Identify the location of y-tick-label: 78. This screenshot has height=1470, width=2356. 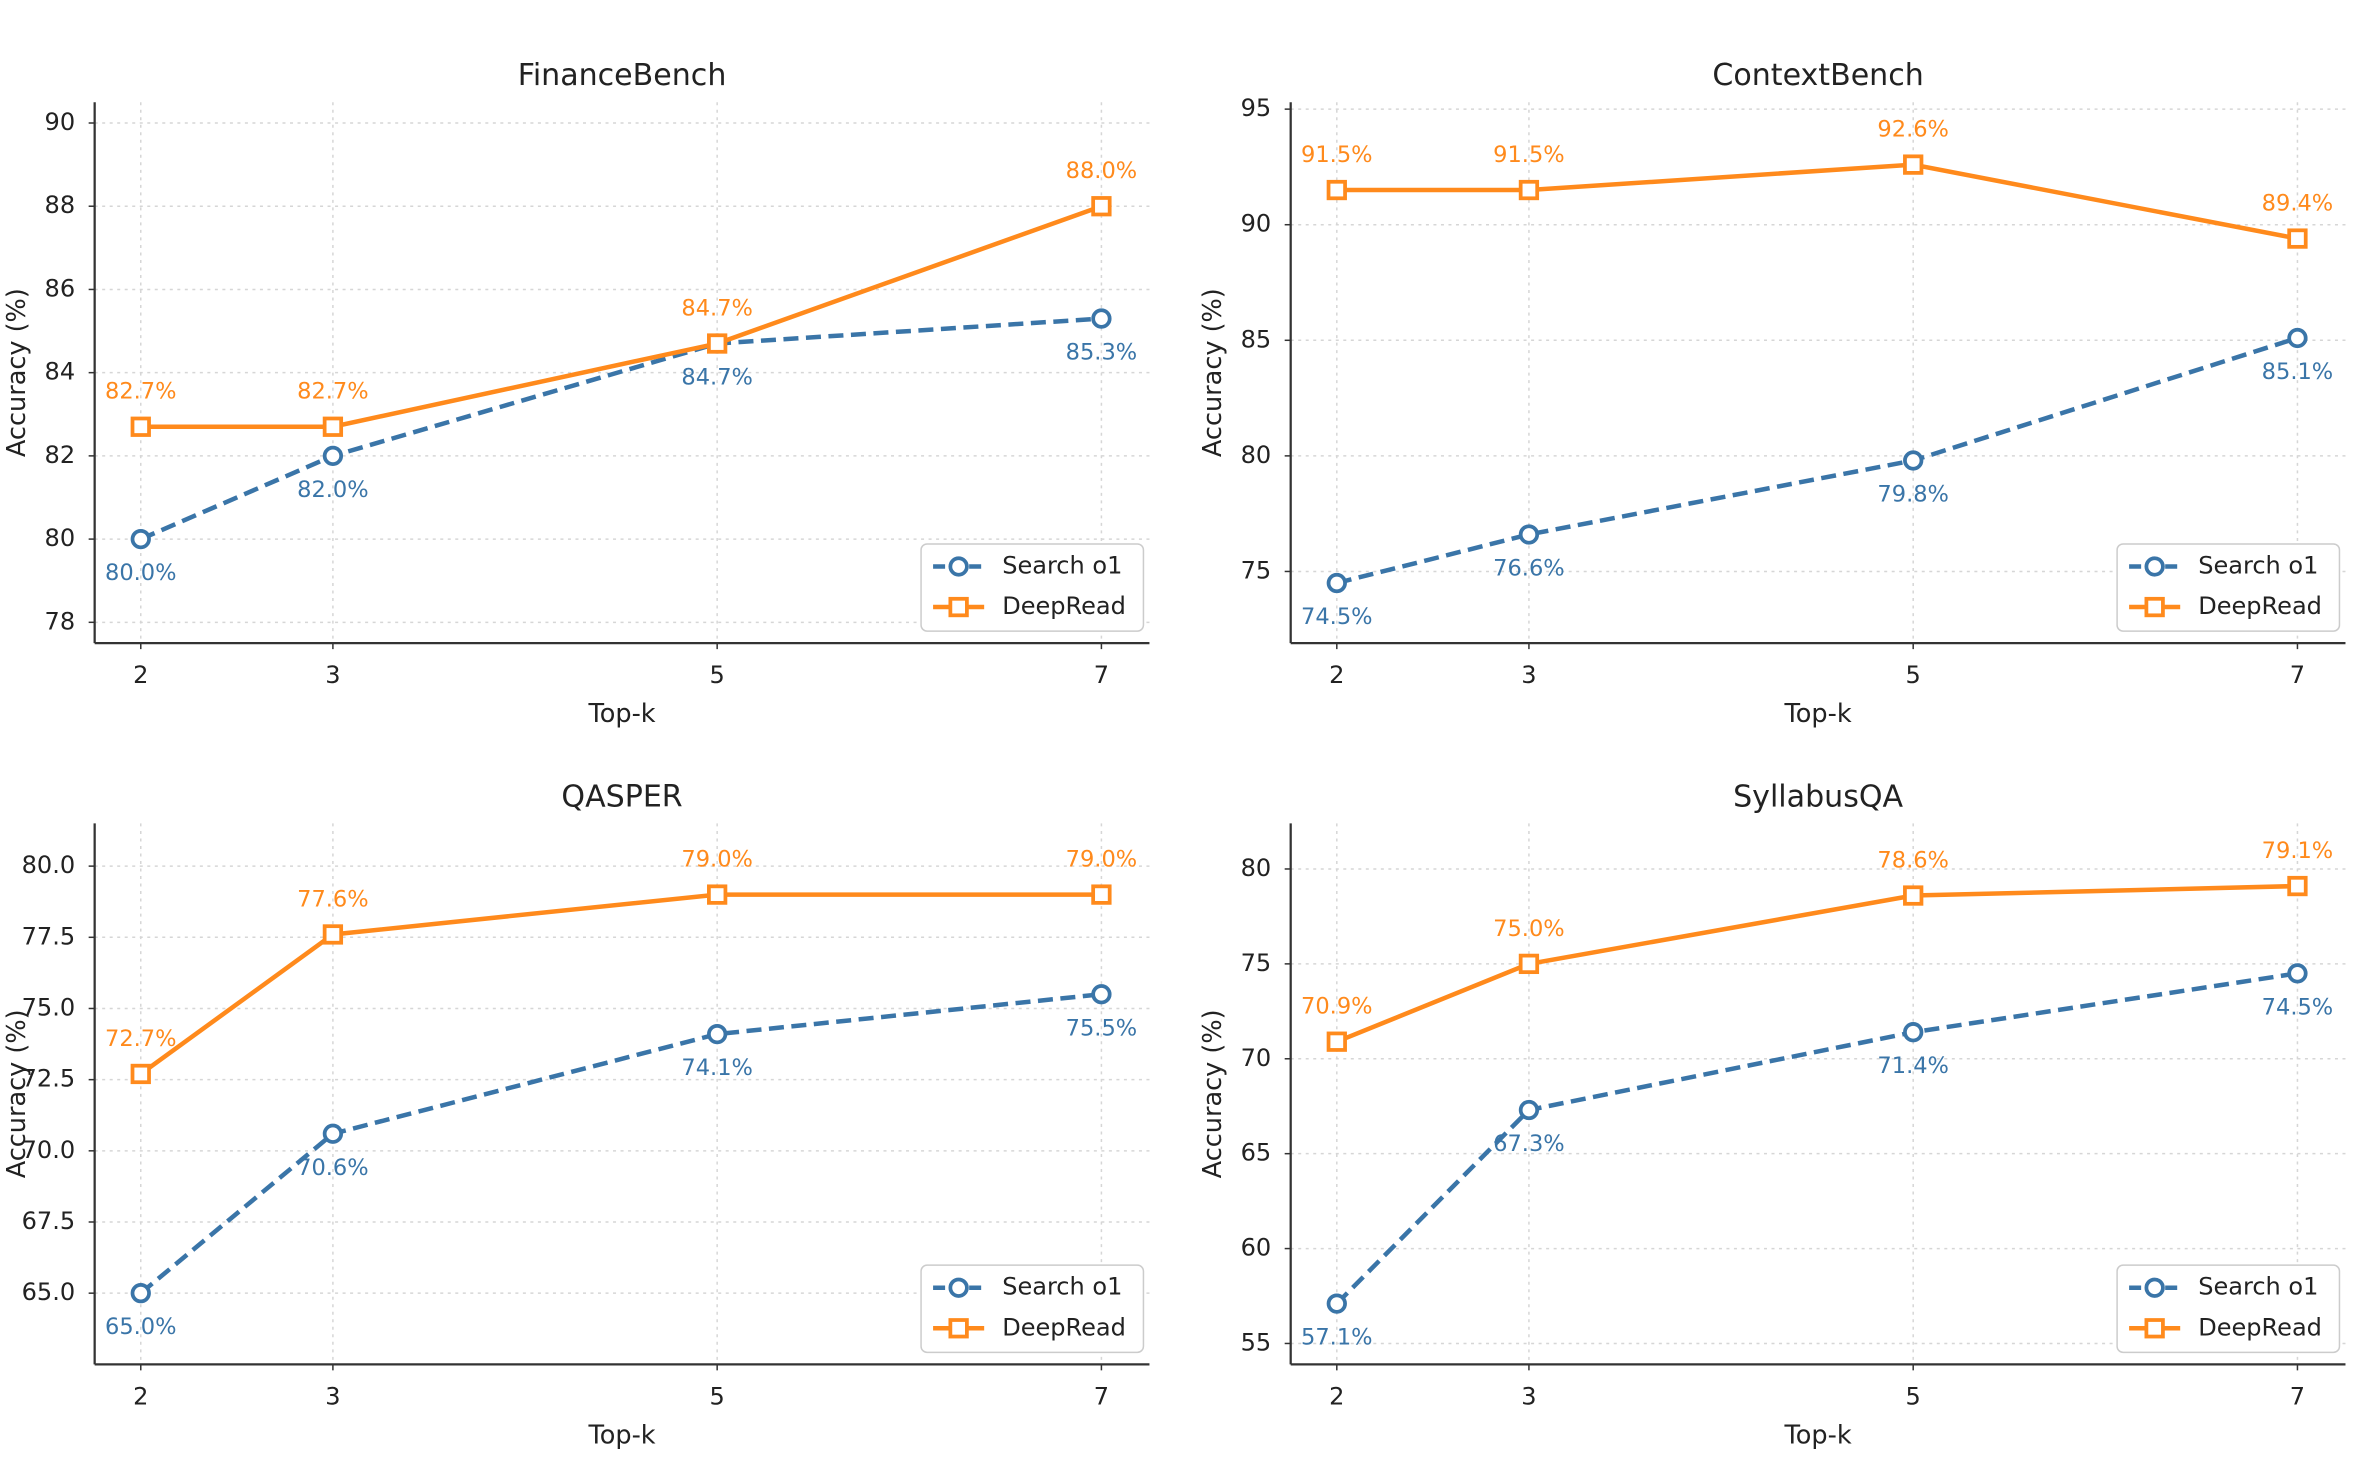
(60, 621).